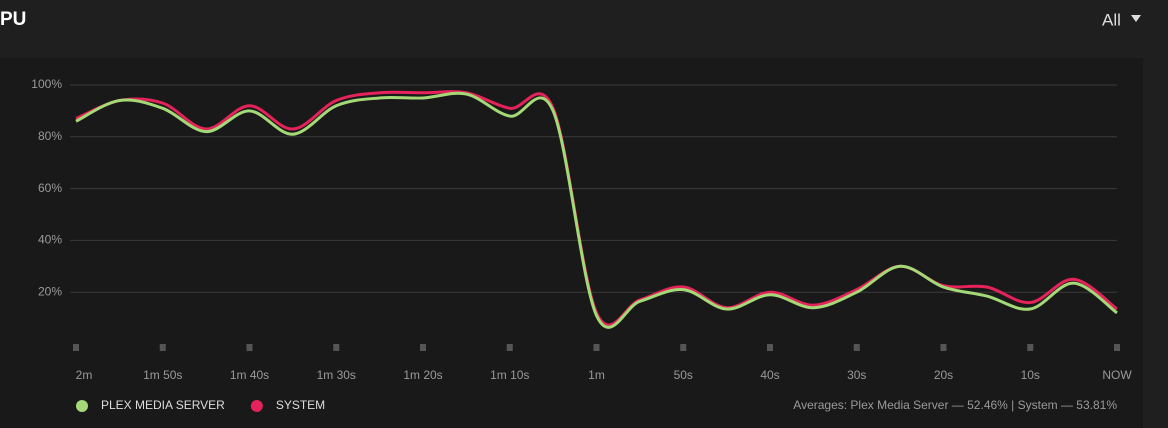 This screenshot has height=428, width=1168. I want to click on panel-title: PU, so click(13, 19).